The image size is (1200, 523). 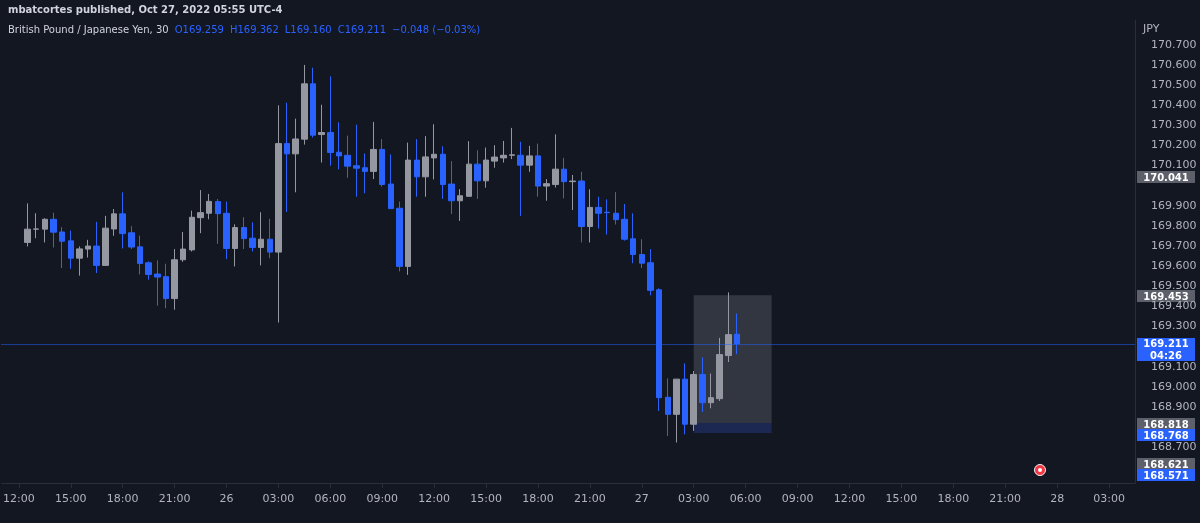 I want to click on text: 169.453, so click(x=1166, y=296).